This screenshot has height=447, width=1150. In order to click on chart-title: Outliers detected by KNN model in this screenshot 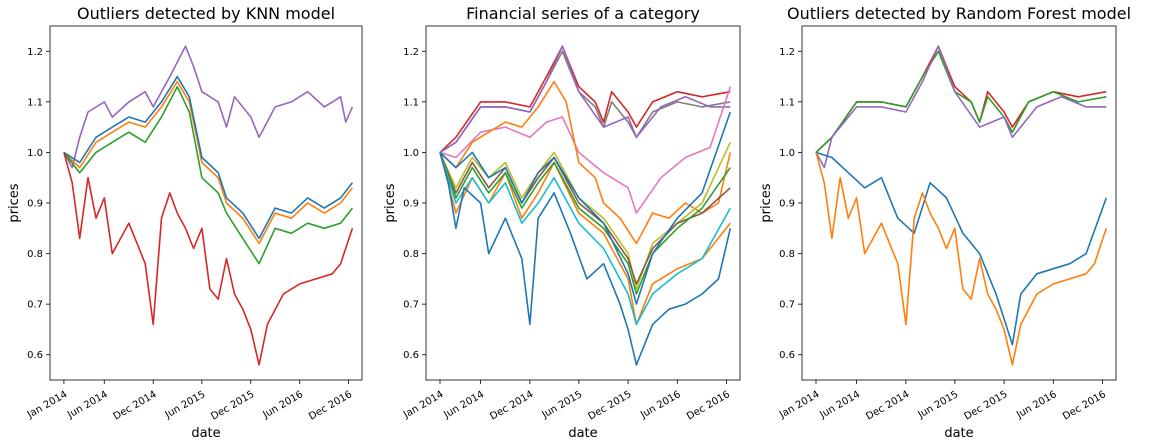, I will do `click(206, 13)`.